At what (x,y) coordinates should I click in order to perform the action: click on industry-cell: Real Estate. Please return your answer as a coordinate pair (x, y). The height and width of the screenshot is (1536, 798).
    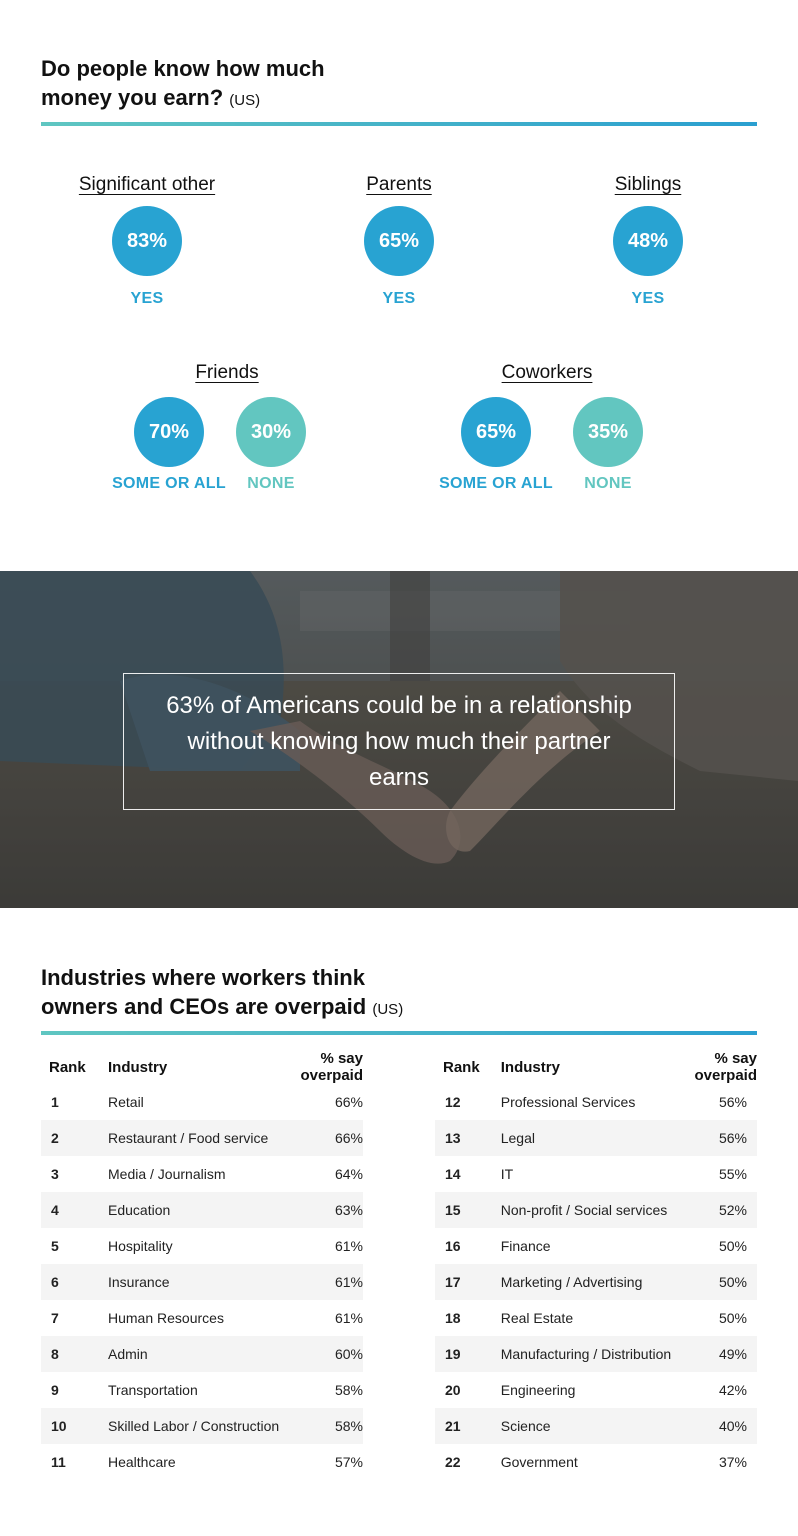
    Looking at the image, I should click on (537, 1318).